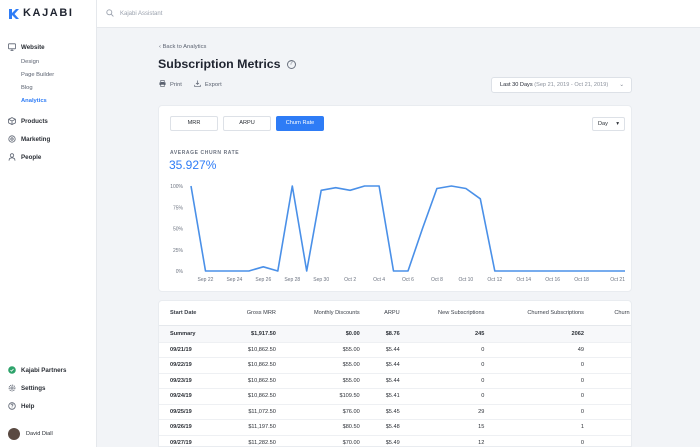 This screenshot has width=700, height=447. What do you see at coordinates (385, 313) in the screenshot?
I see `column-header: ARPU` at bounding box center [385, 313].